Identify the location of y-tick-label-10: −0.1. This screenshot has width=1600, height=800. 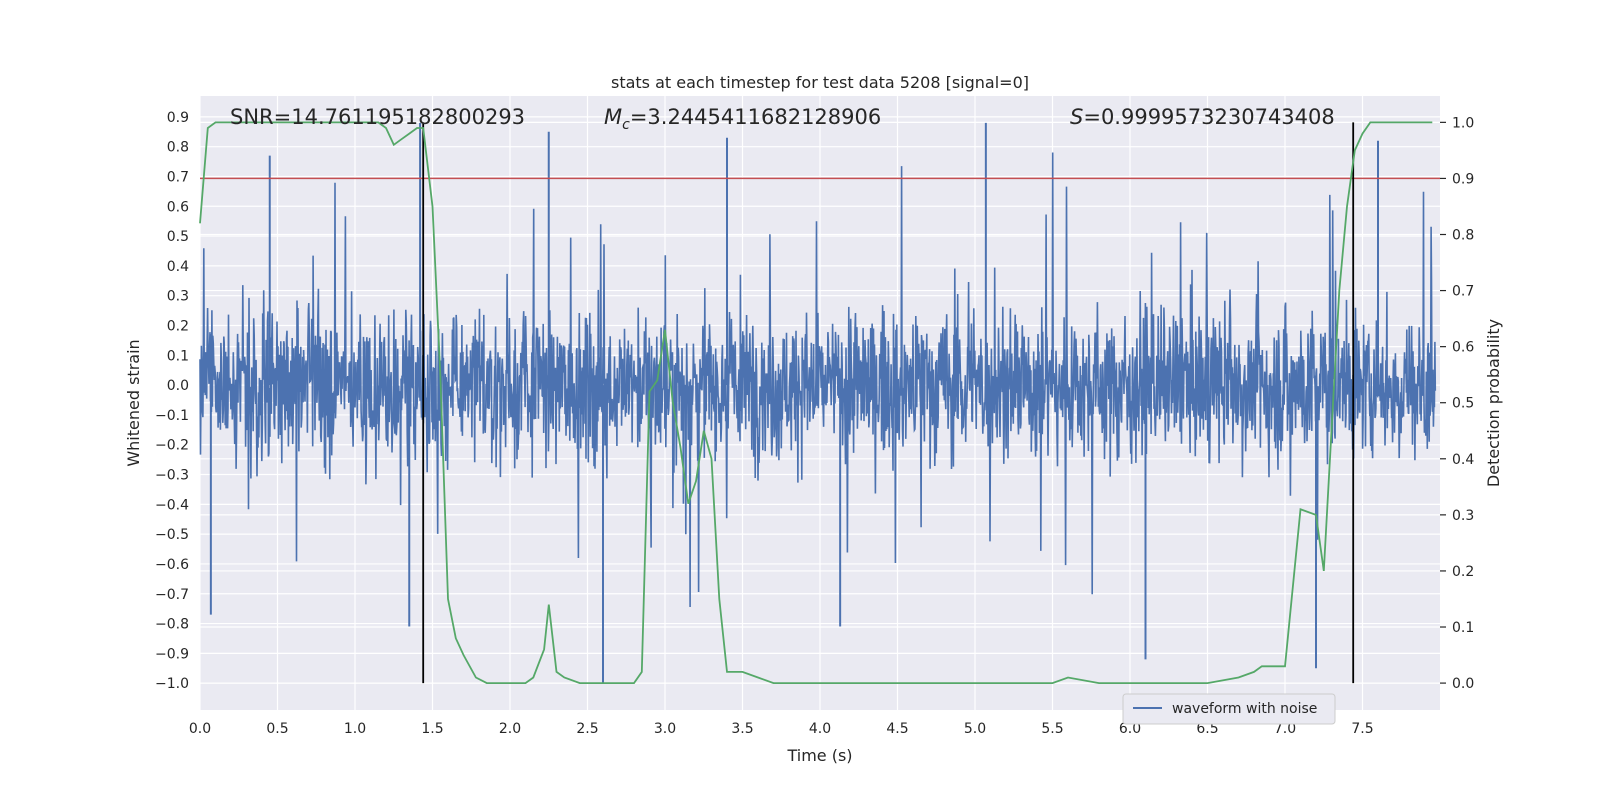
(172, 416).